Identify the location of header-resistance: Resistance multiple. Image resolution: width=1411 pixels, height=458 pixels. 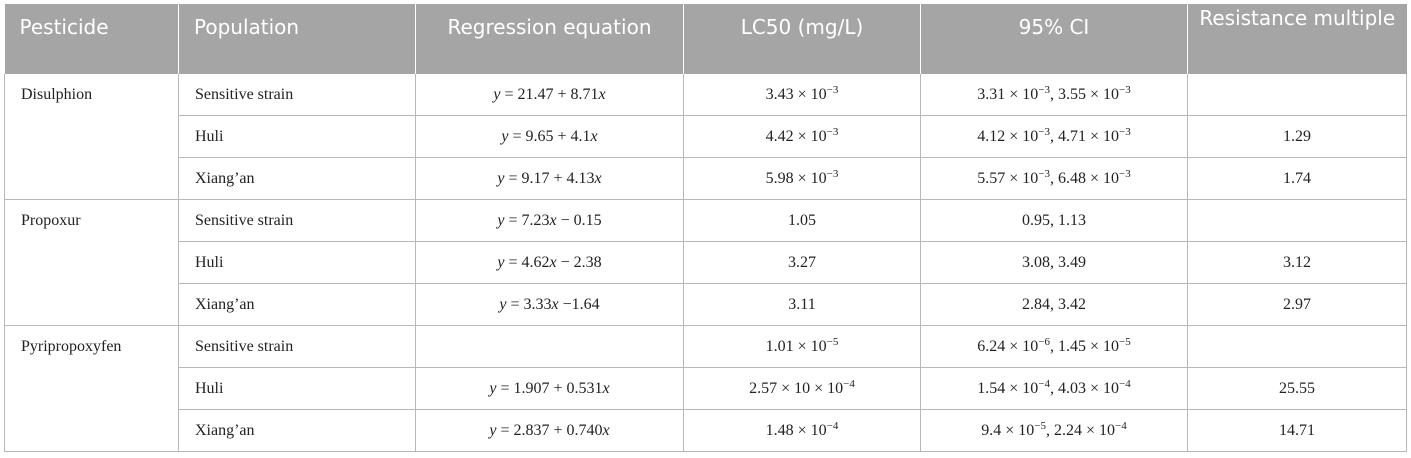
(1297, 39).